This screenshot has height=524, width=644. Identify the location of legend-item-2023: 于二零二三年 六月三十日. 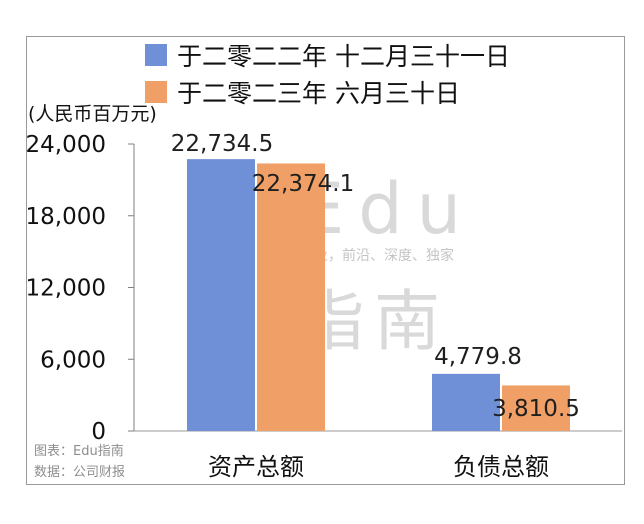
(302, 92).